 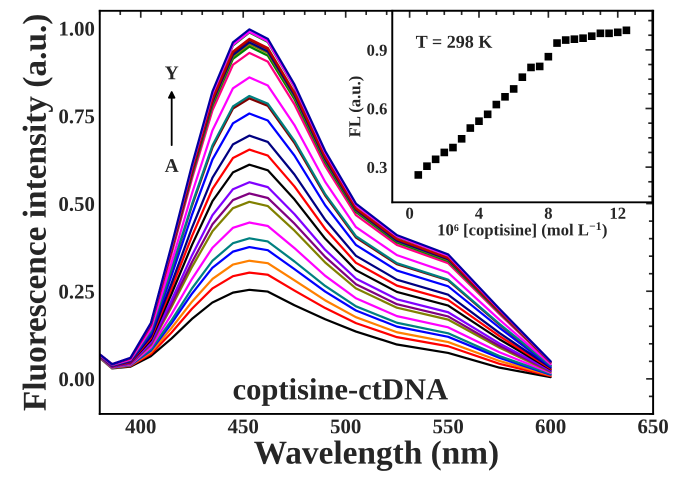 What do you see at coordinates (410, 213) in the screenshot?
I see `x-tick-label: 0` at bounding box center [410, 213].